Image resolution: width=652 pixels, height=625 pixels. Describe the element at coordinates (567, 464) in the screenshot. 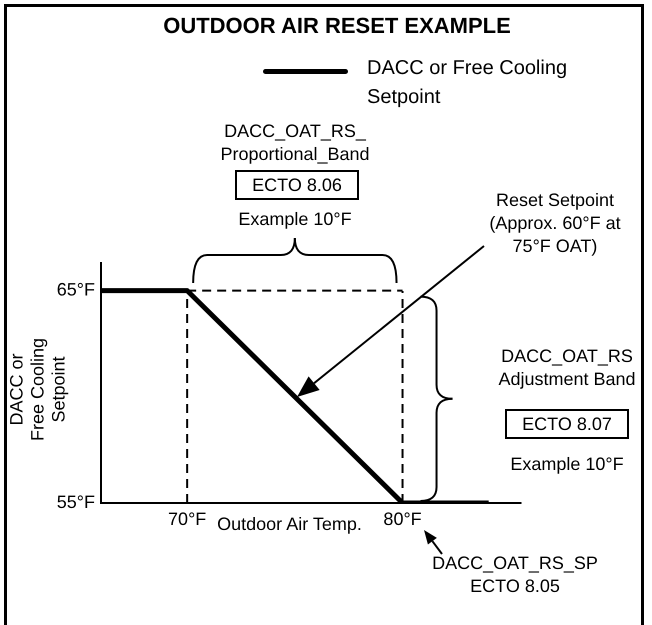

I see `annotation: Example 10°F` at that location.